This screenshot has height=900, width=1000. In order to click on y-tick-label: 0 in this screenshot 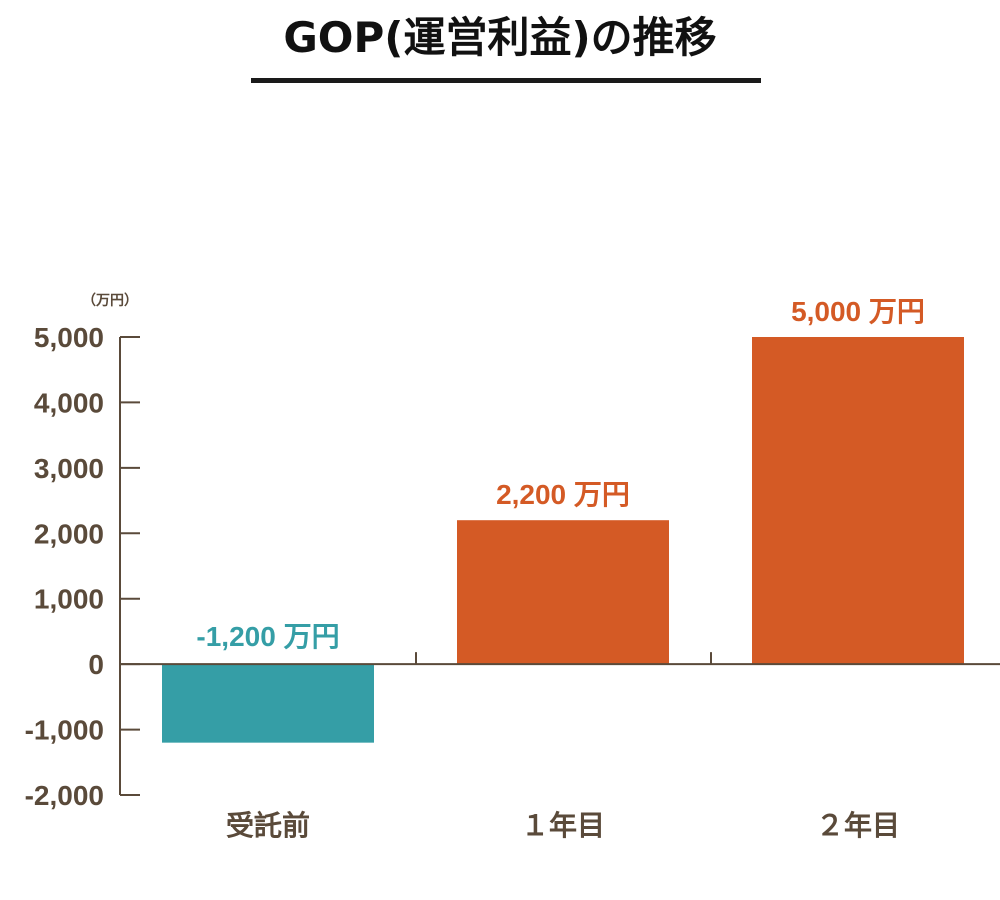, I will do `click(96, 664)`.